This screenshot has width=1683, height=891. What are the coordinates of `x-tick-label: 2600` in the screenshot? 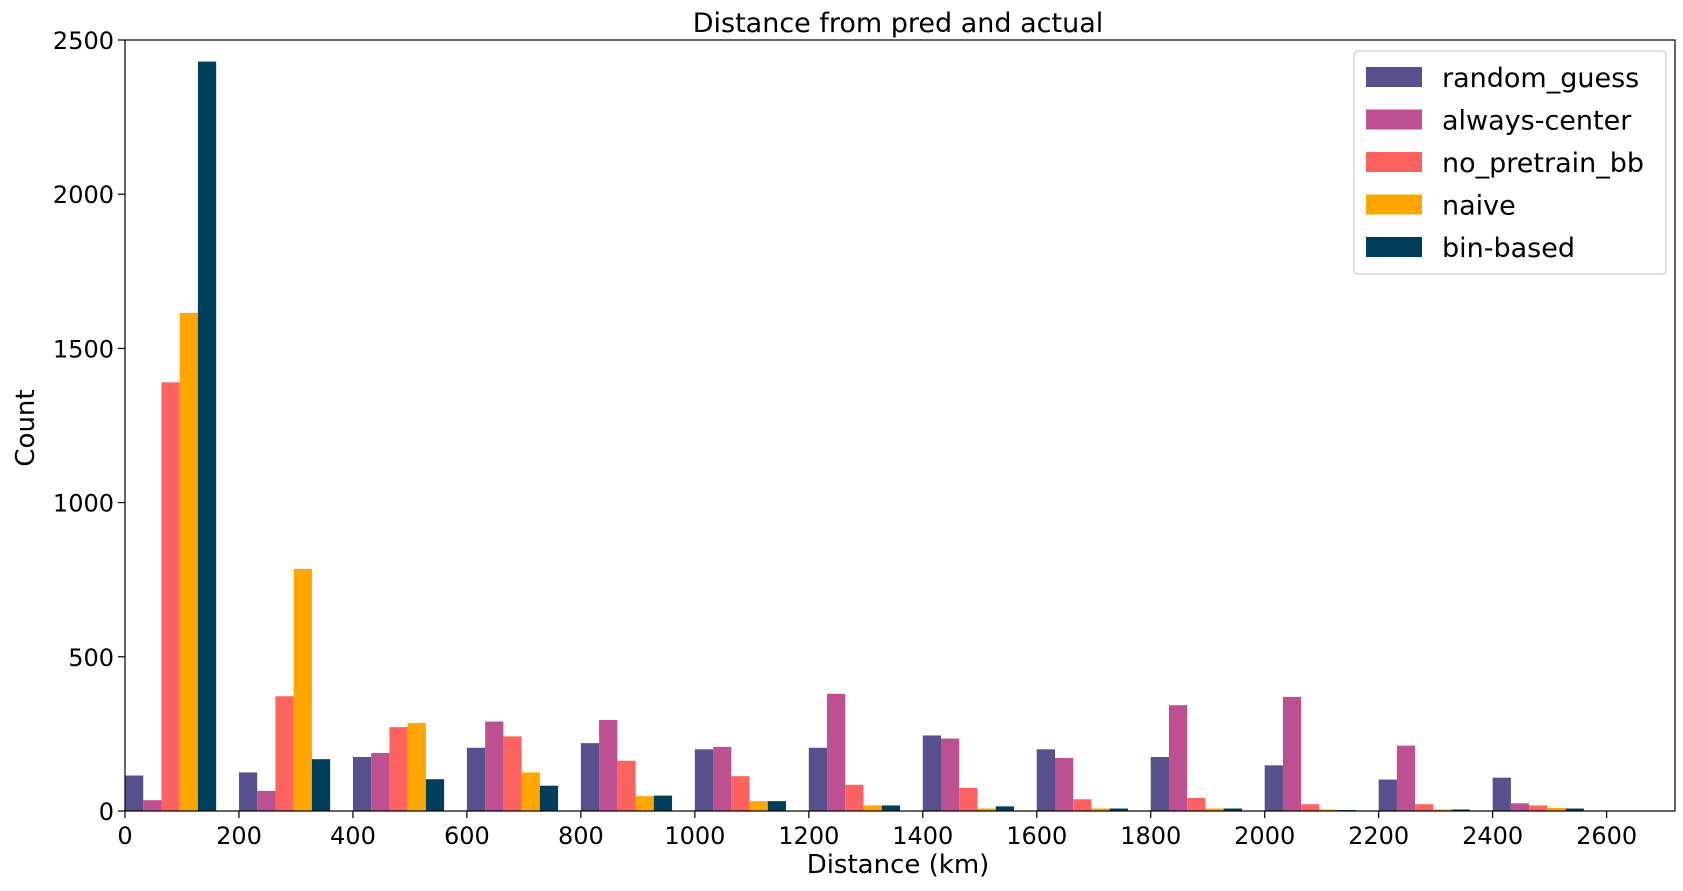 It's located at (1606, 836).